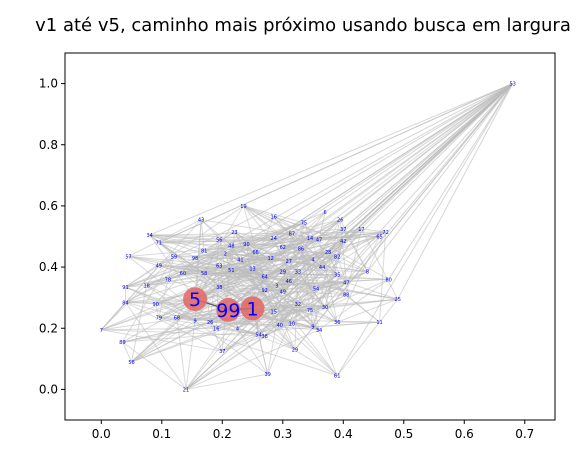 The image size is (586, 458). What do you see at coordinates (228, 311) in the screenshot?
I see `highlighted-node-label: 99` at bounding box center [228, 311].